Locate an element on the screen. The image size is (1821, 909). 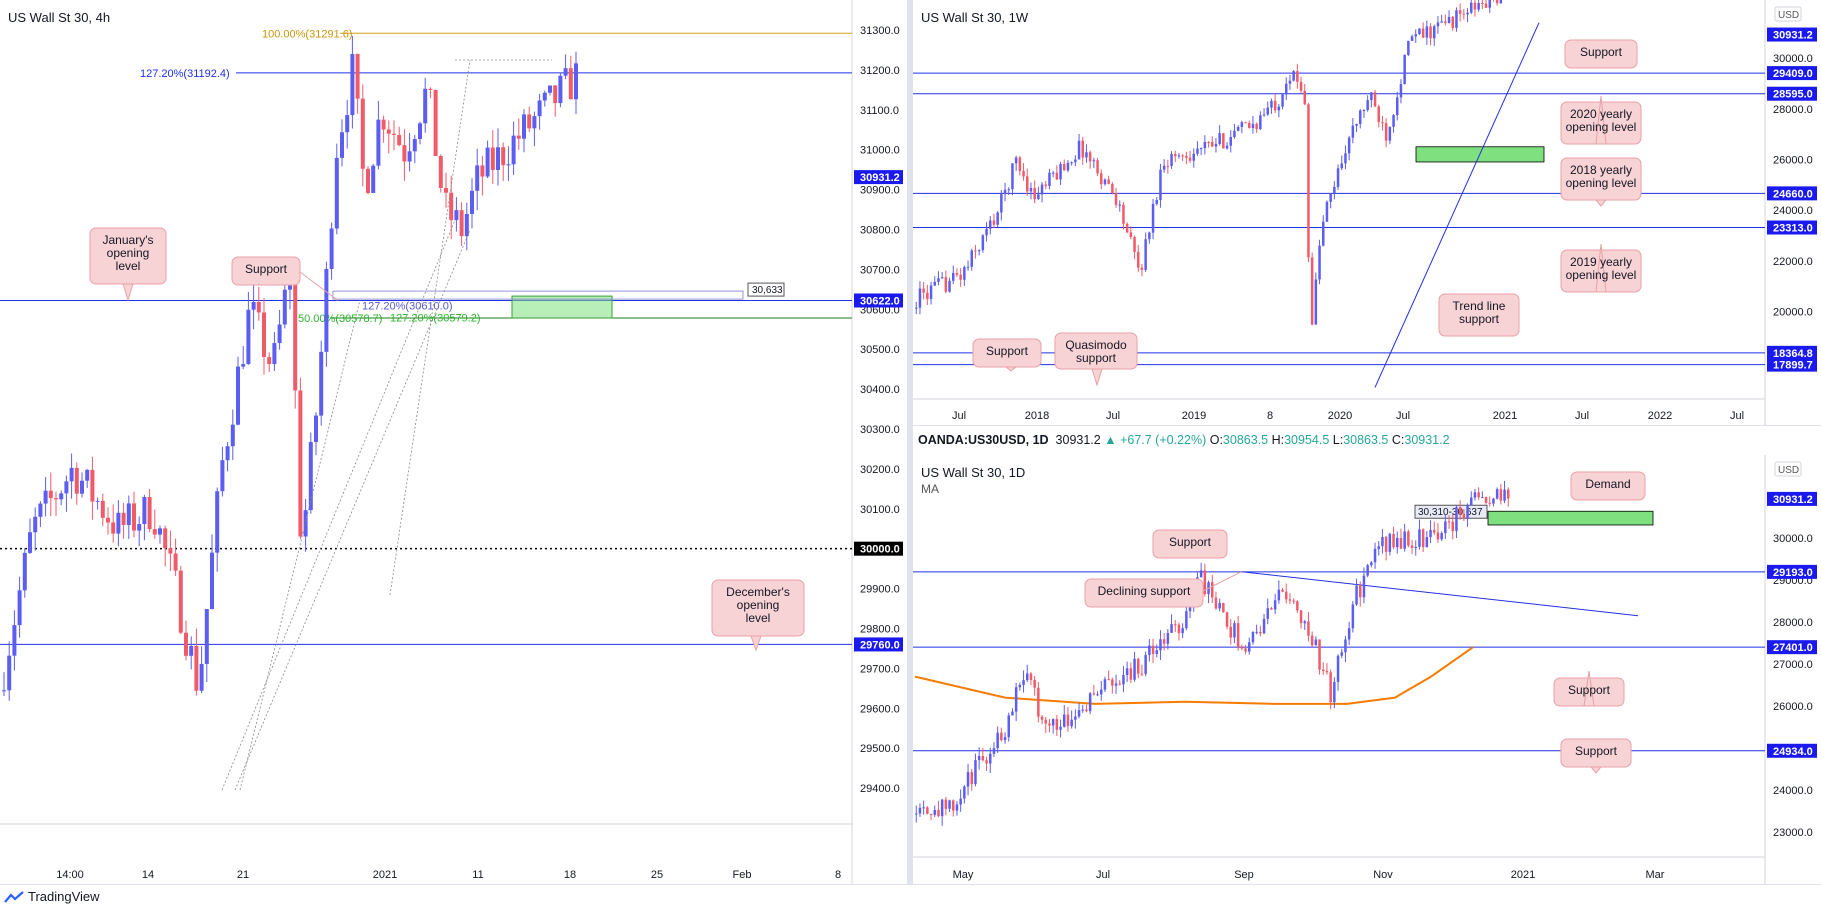
callout-daily-support-text: Support is located at coordinates (1190, 542).